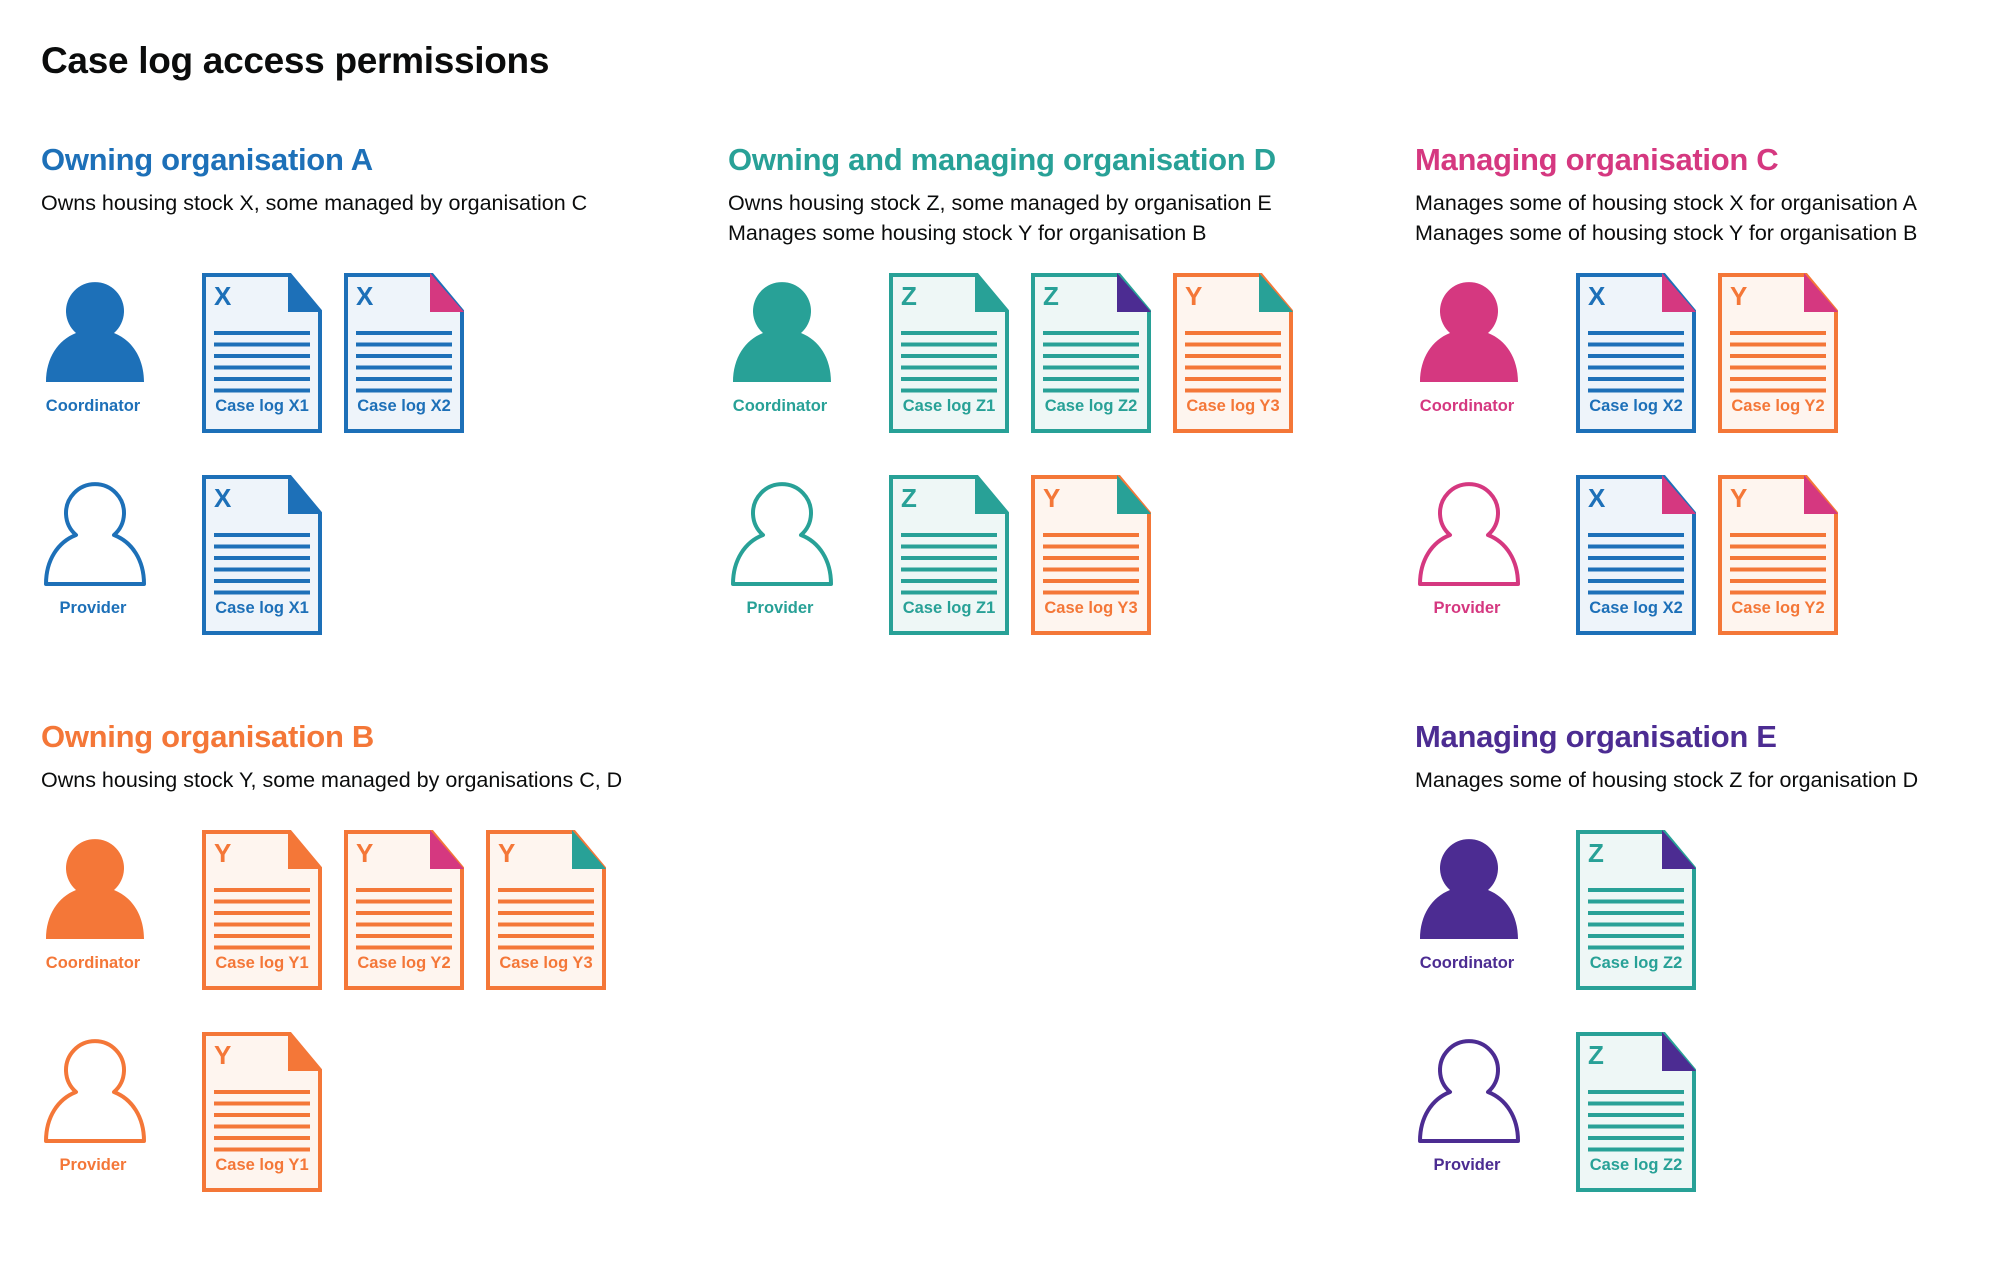 The image size is (2000, 1280). What do you see at coordinates (371, 1114) in the screenshot?
I see `role-row: Provider Y Case log Y1` at bounding box center [371, 1114].